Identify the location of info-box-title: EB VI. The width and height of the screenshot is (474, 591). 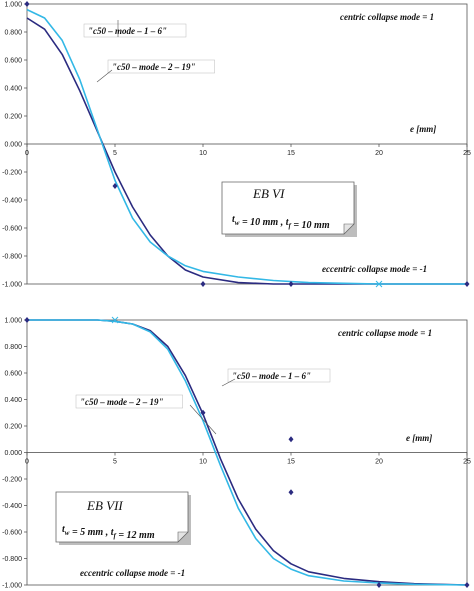
(268, 193).